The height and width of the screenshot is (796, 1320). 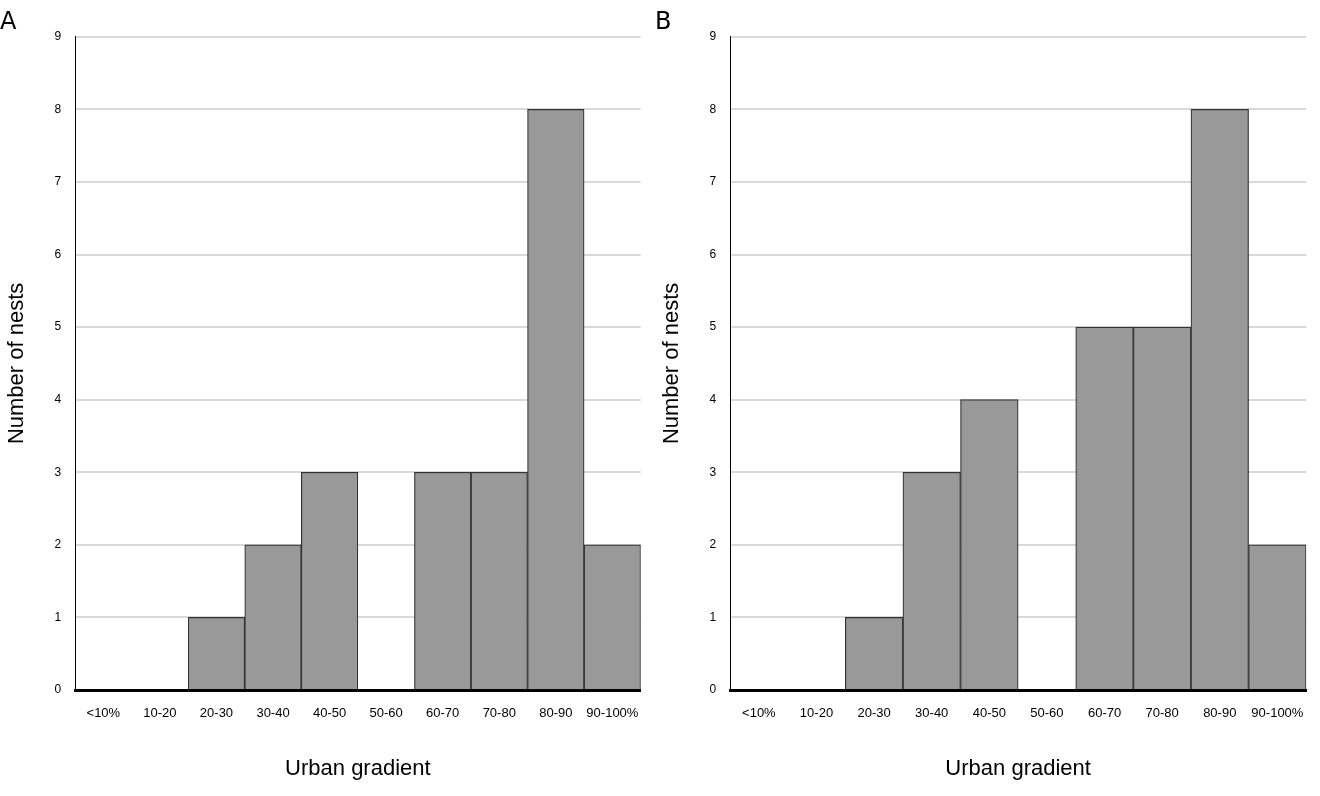 I want to click on chart-title: A, so click(x=8, y=20).